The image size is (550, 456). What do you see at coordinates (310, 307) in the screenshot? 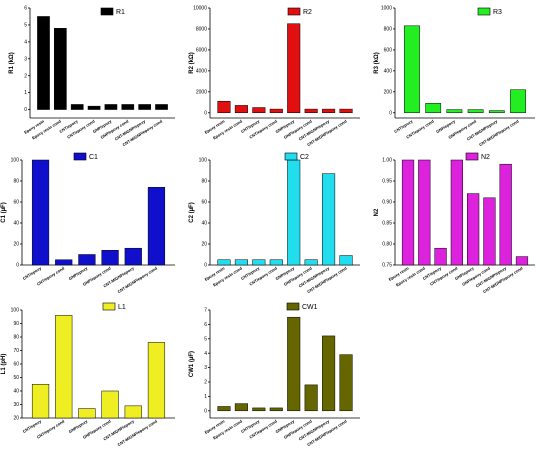
I see `legend-label: CW1` at bounding box center [310, 307].